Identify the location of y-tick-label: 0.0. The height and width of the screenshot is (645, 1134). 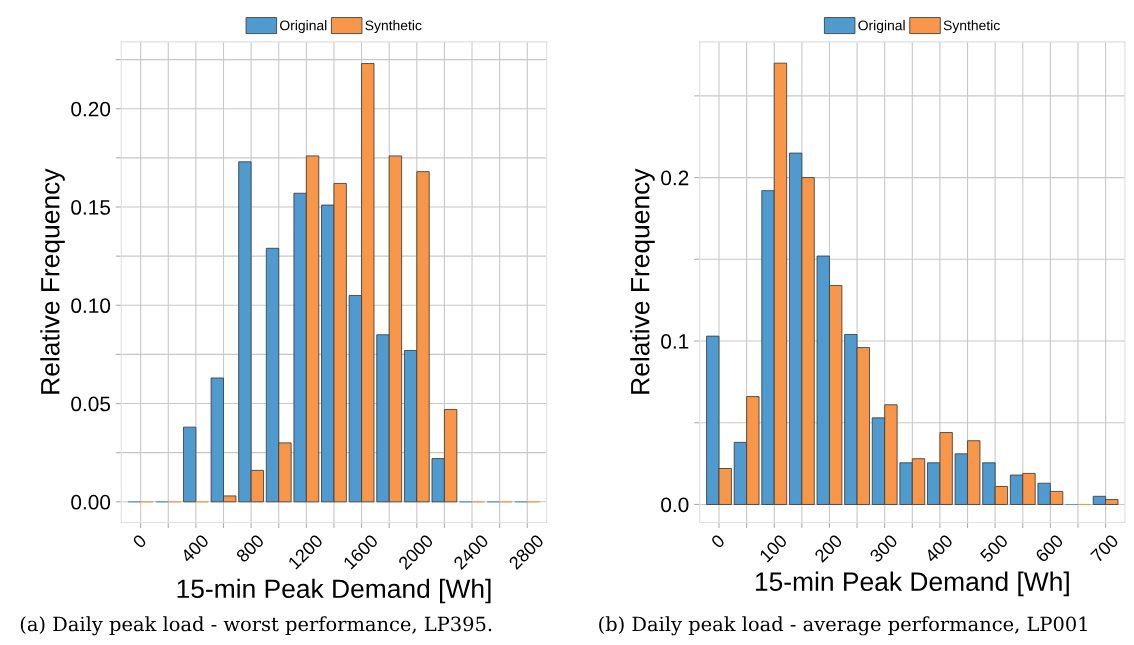
(675, 505).